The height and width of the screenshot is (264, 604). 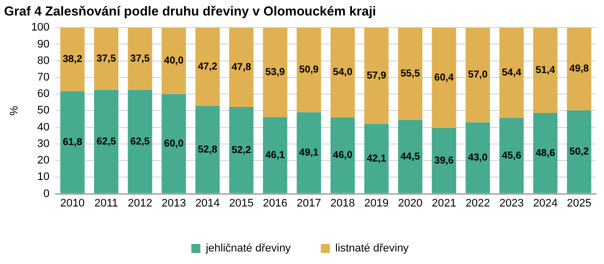 I want to click on data-label: 39,6, so click(x=444, y=160).